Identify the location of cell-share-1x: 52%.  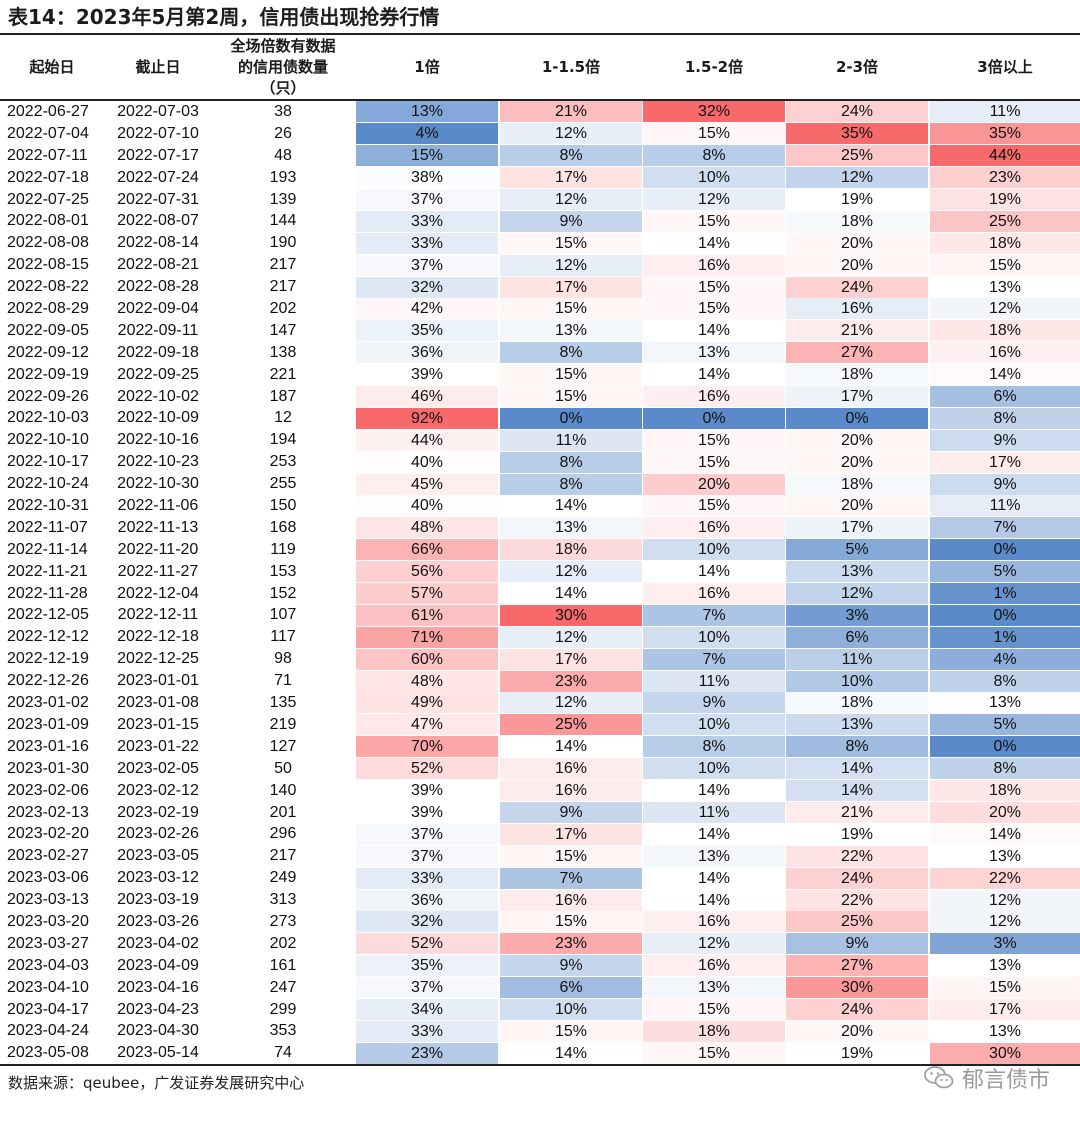
(427, 769).